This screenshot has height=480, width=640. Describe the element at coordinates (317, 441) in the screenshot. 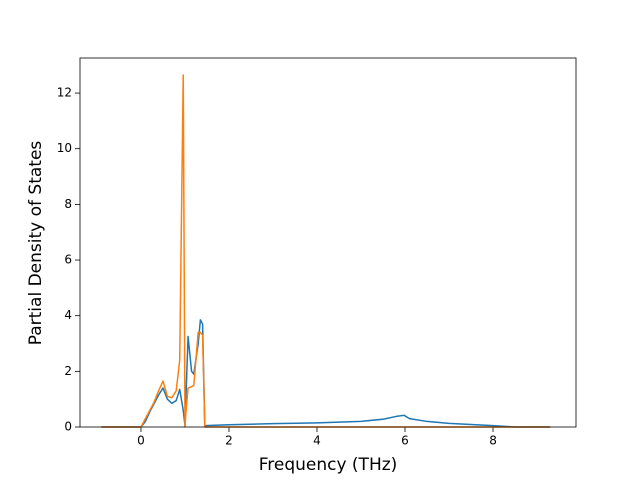

I see `x-tick-label: 4` at that location.